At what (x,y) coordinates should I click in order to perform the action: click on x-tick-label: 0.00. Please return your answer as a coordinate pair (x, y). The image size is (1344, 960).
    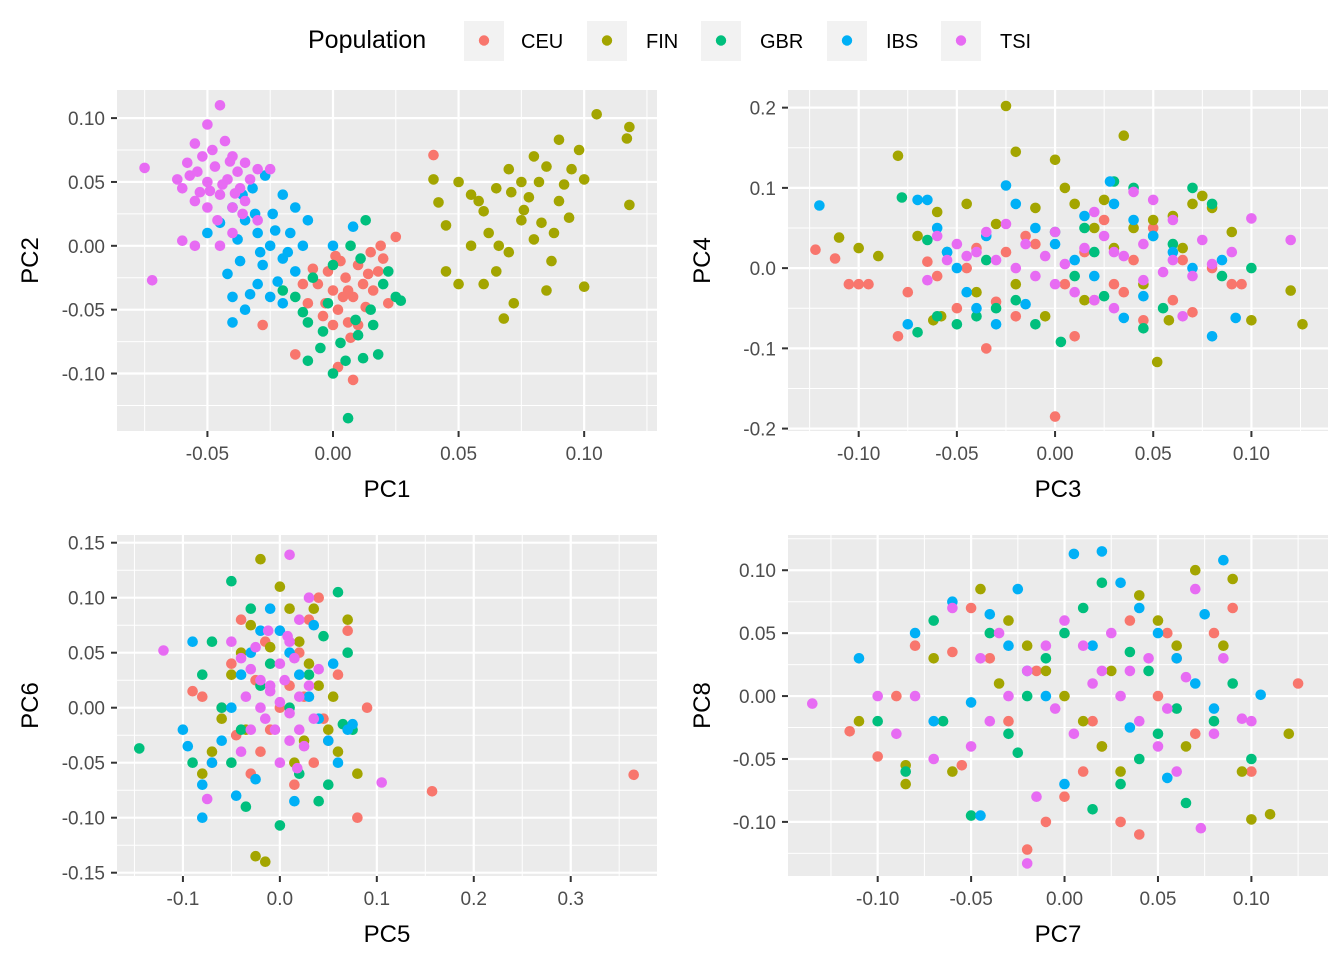
    Looking at the image, I should click on (1055, 454).